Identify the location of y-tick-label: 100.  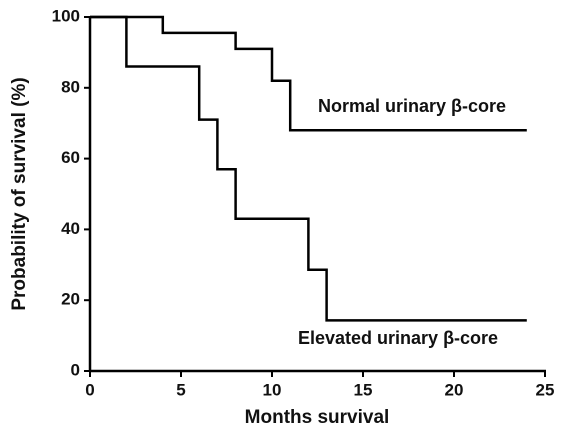
(66, 15).